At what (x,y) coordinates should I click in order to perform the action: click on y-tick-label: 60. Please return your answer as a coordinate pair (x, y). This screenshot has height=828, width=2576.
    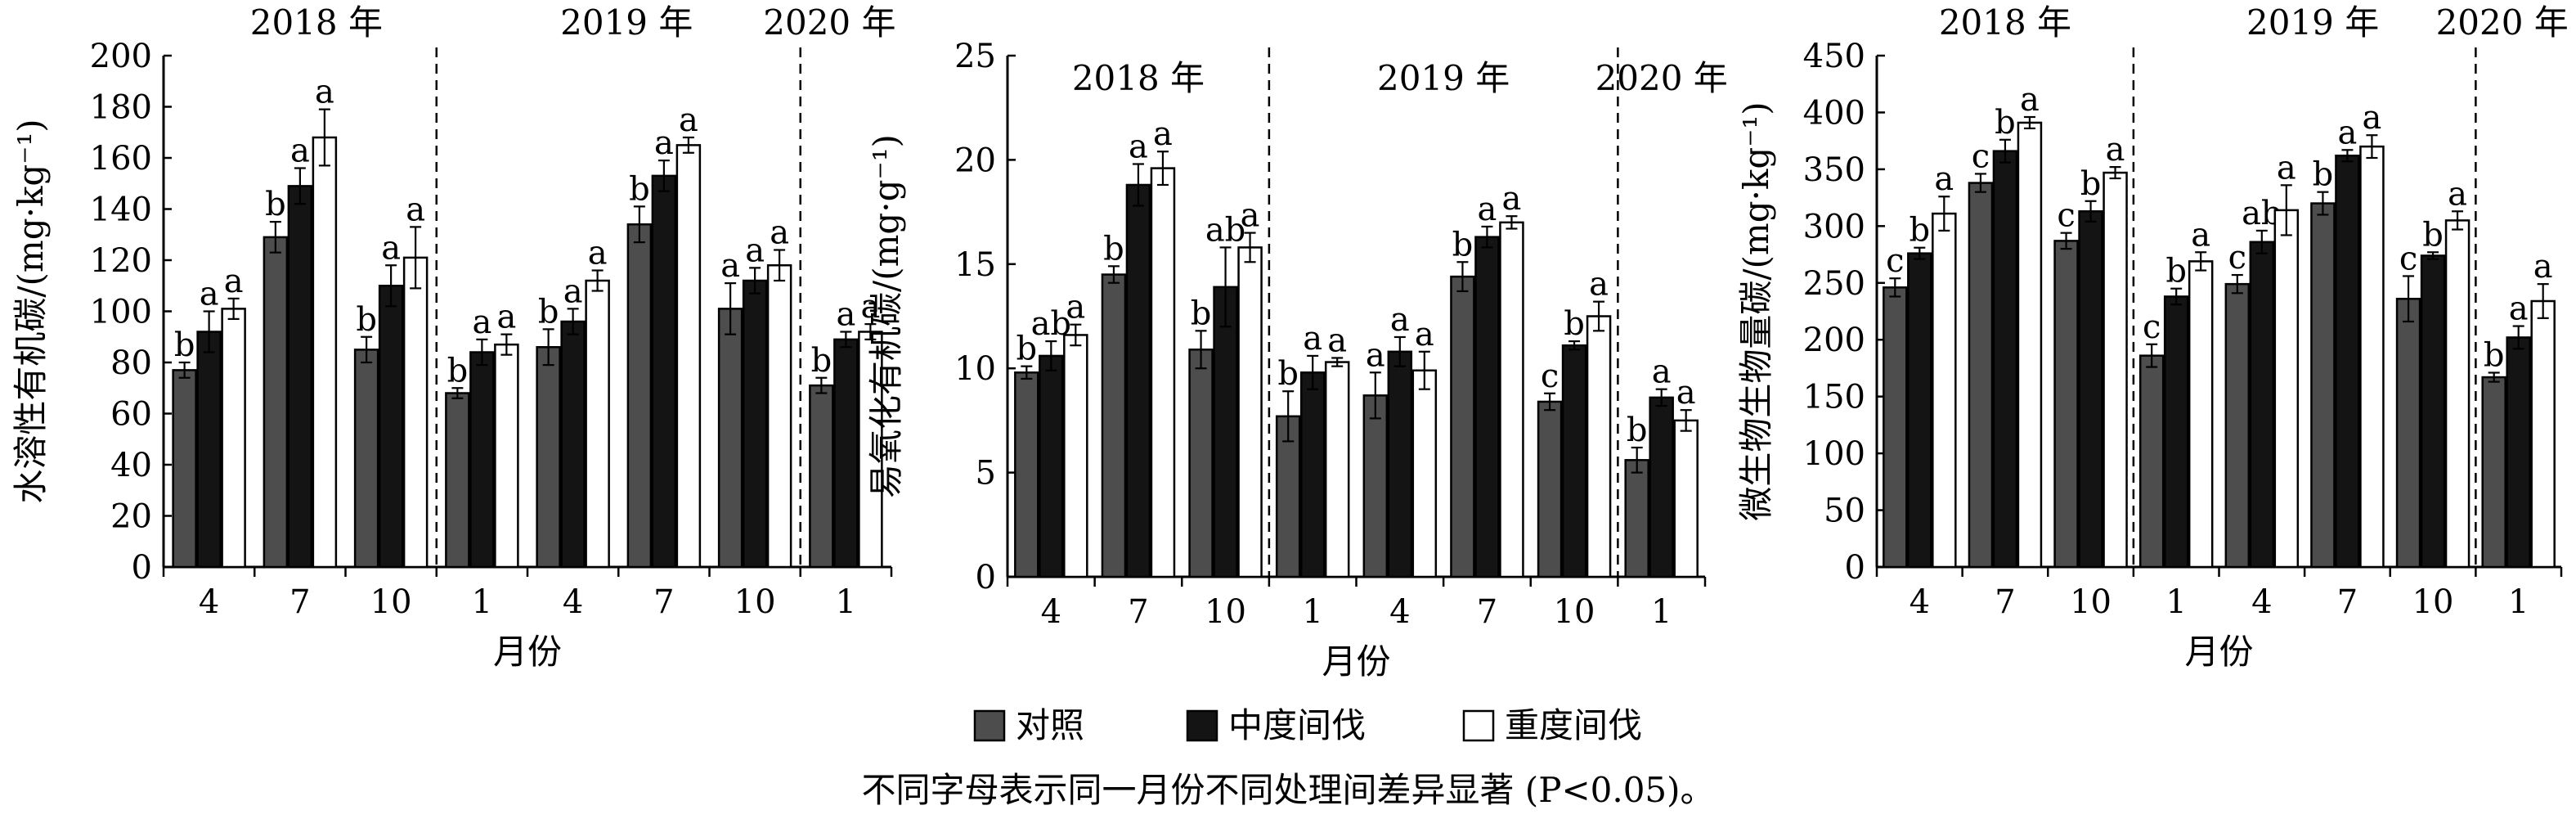
    Looking at the image, I should click on (131, 415).